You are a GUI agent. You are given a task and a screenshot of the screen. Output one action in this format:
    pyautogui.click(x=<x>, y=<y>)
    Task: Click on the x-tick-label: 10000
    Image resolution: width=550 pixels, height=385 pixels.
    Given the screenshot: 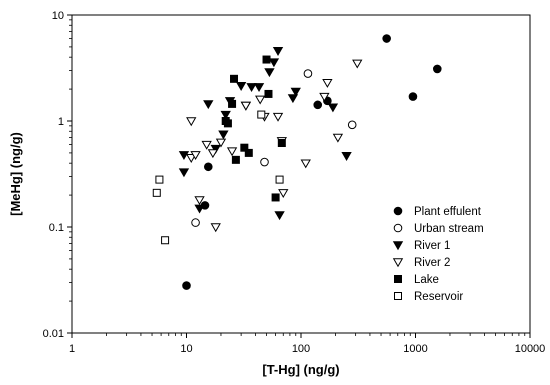 What is the action you would take?
    pyautogui.click(x=530, y=349)
    